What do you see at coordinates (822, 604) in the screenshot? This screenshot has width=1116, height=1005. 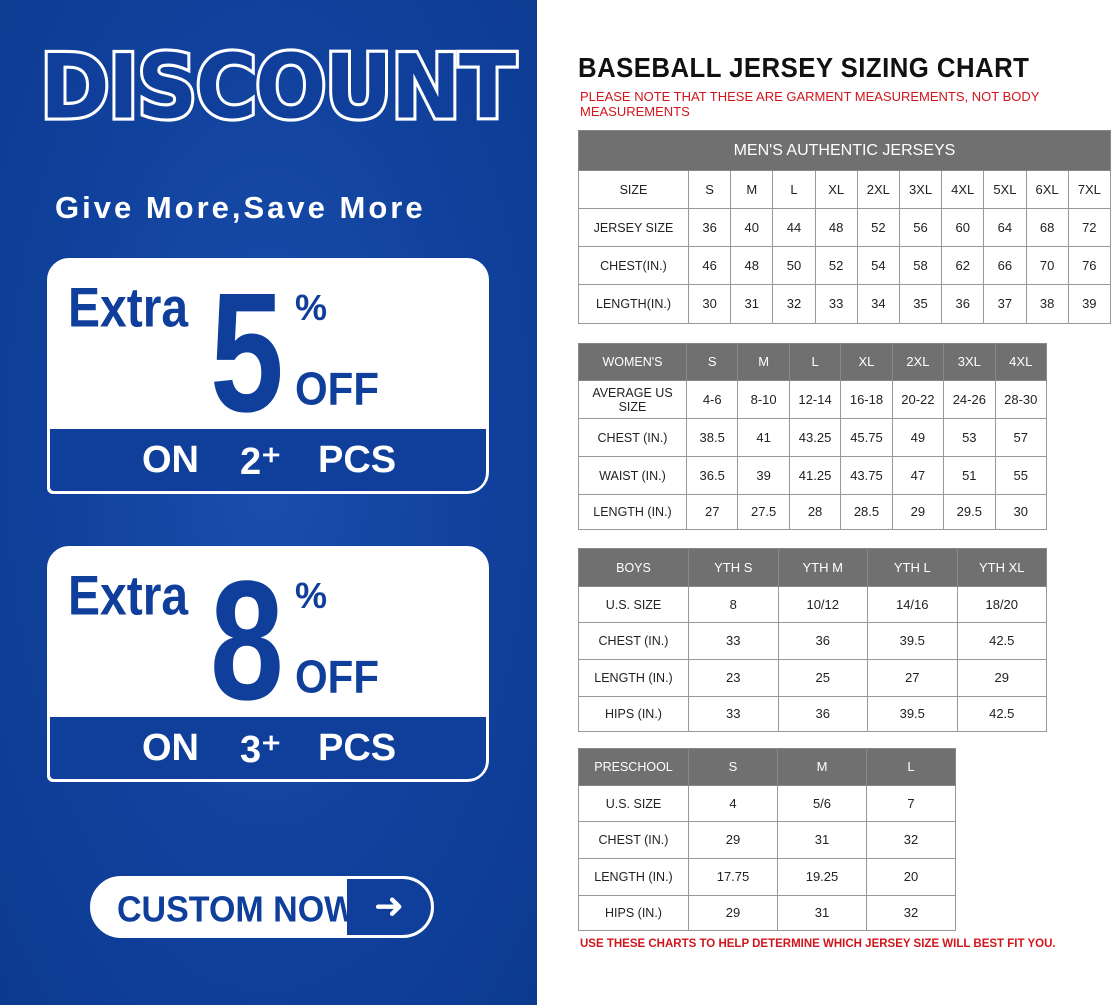 I see `table-cell: 10/12` at bounding box center [822, 604].